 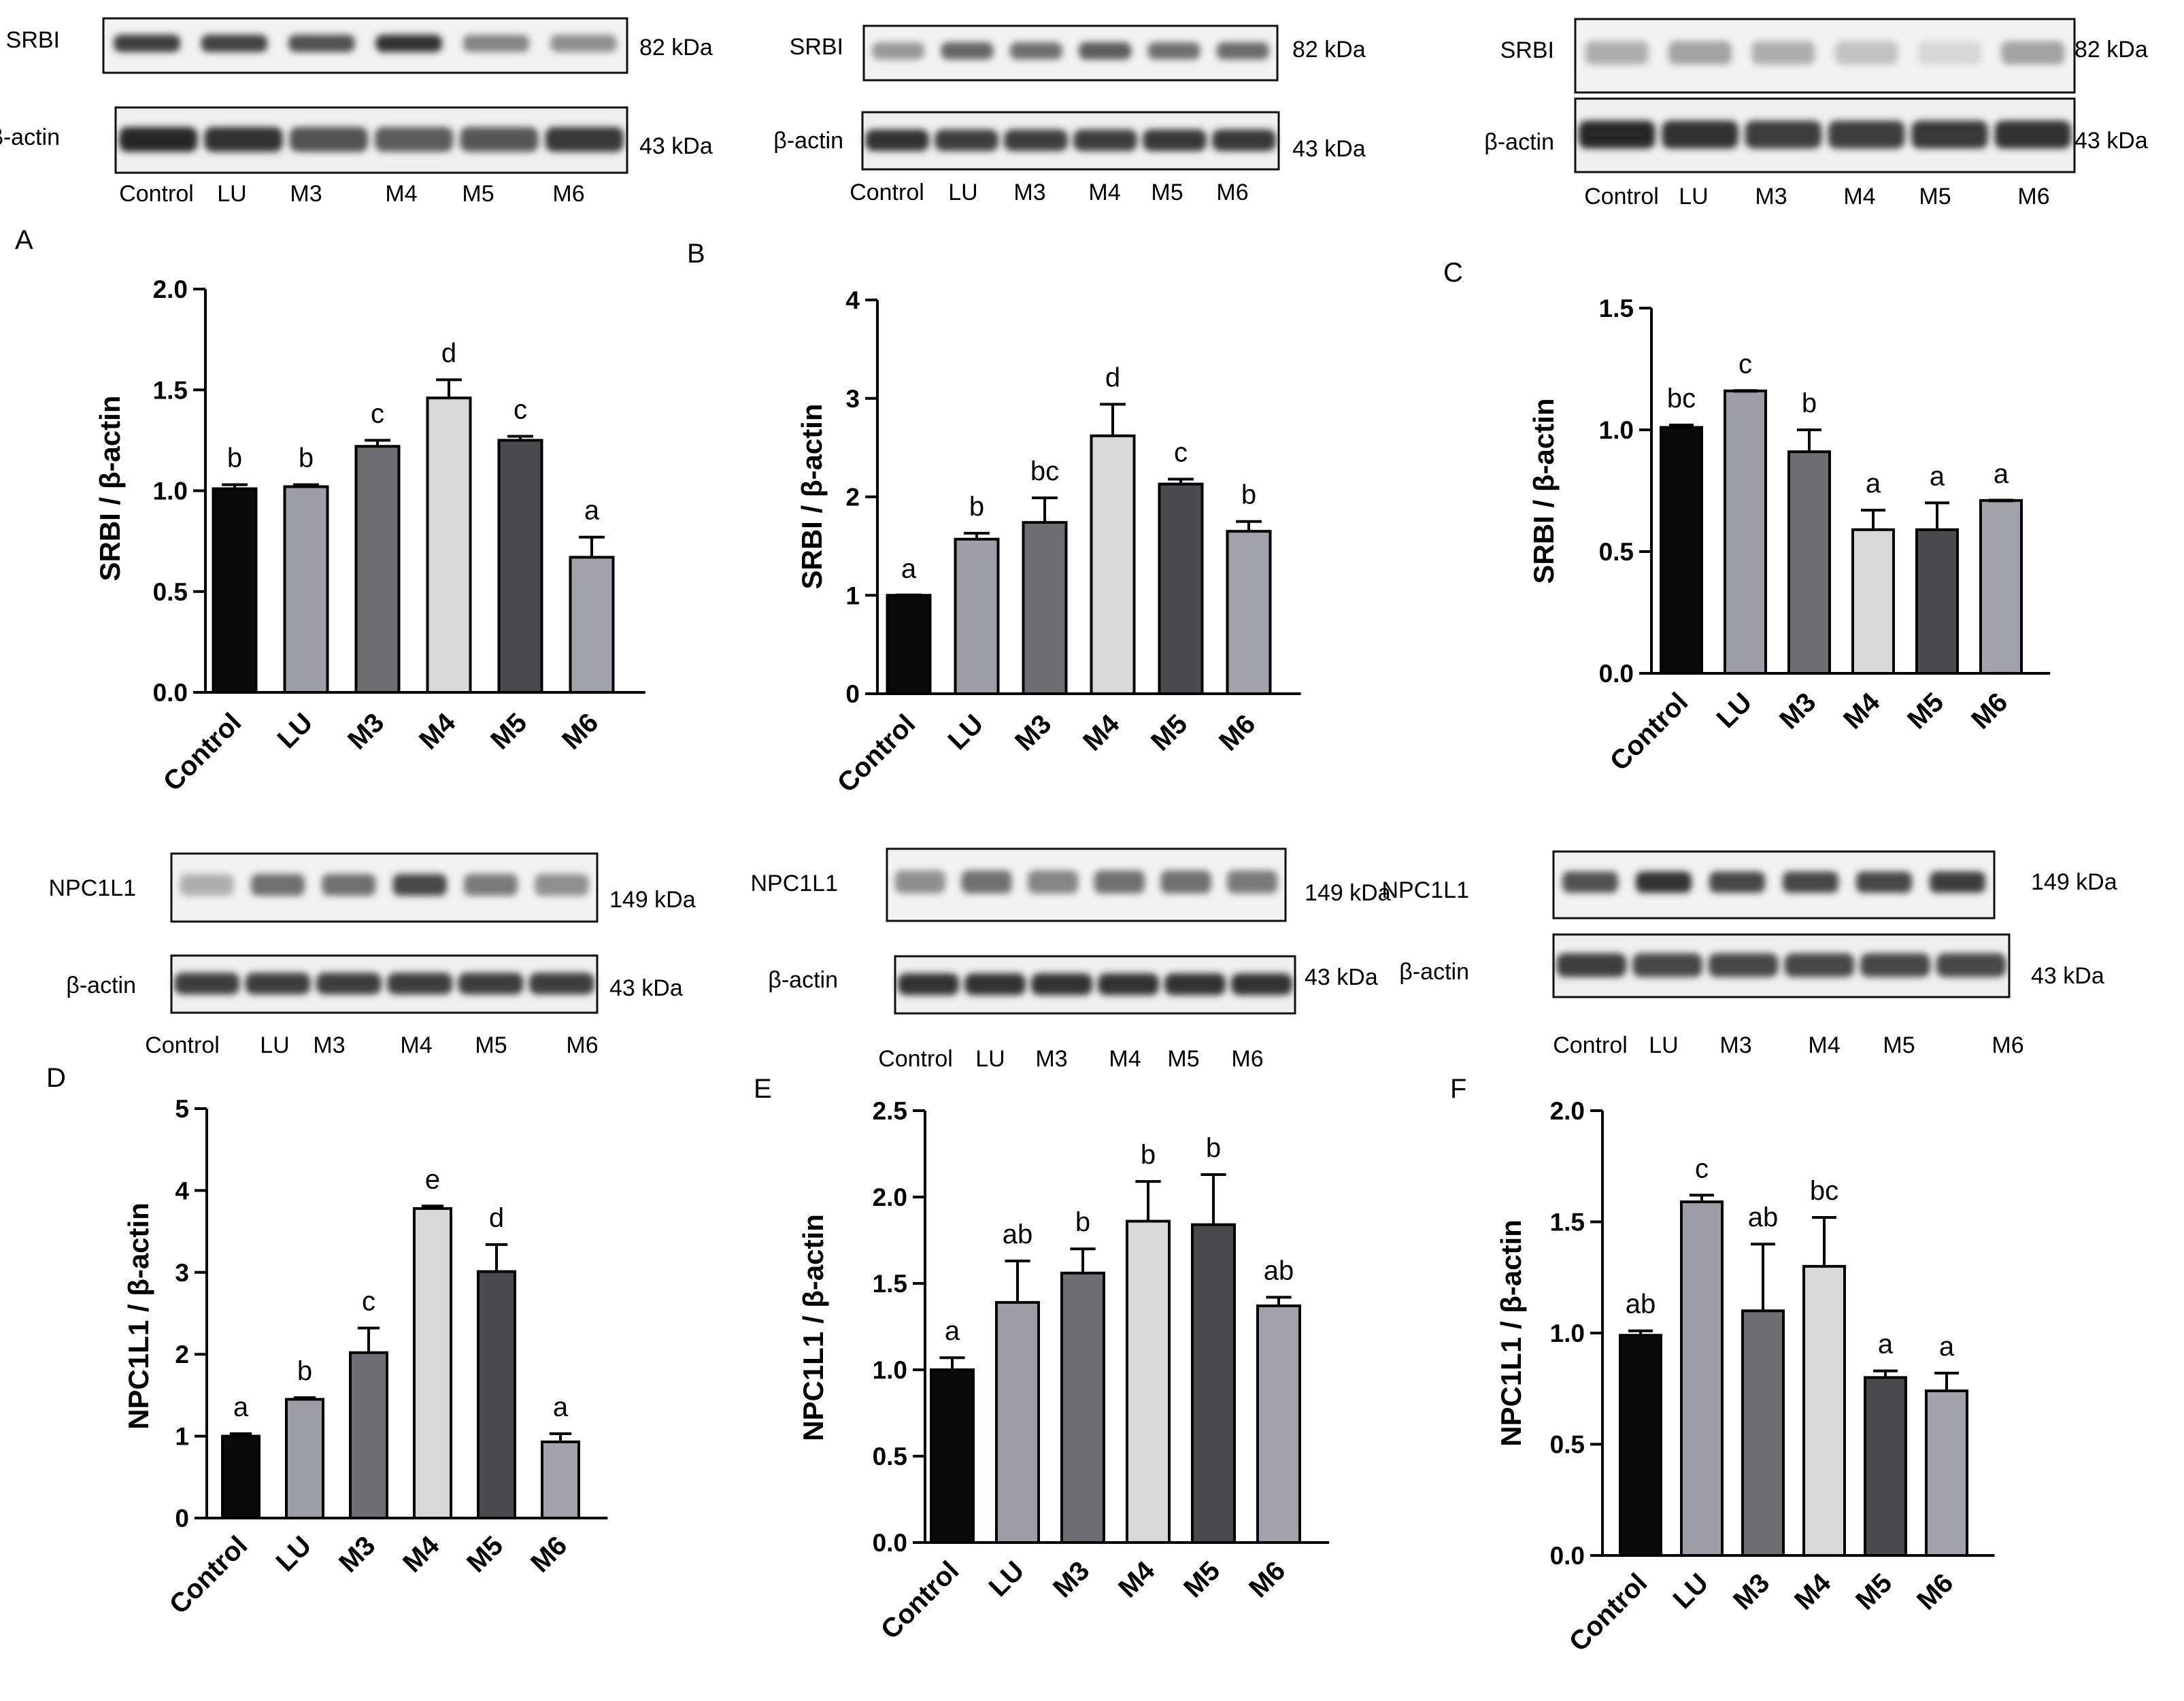 What do you see at coordinates (182, 1191) in the screenshot?
I see `y-tick-label: 4` at bounding box center [182, 1191].